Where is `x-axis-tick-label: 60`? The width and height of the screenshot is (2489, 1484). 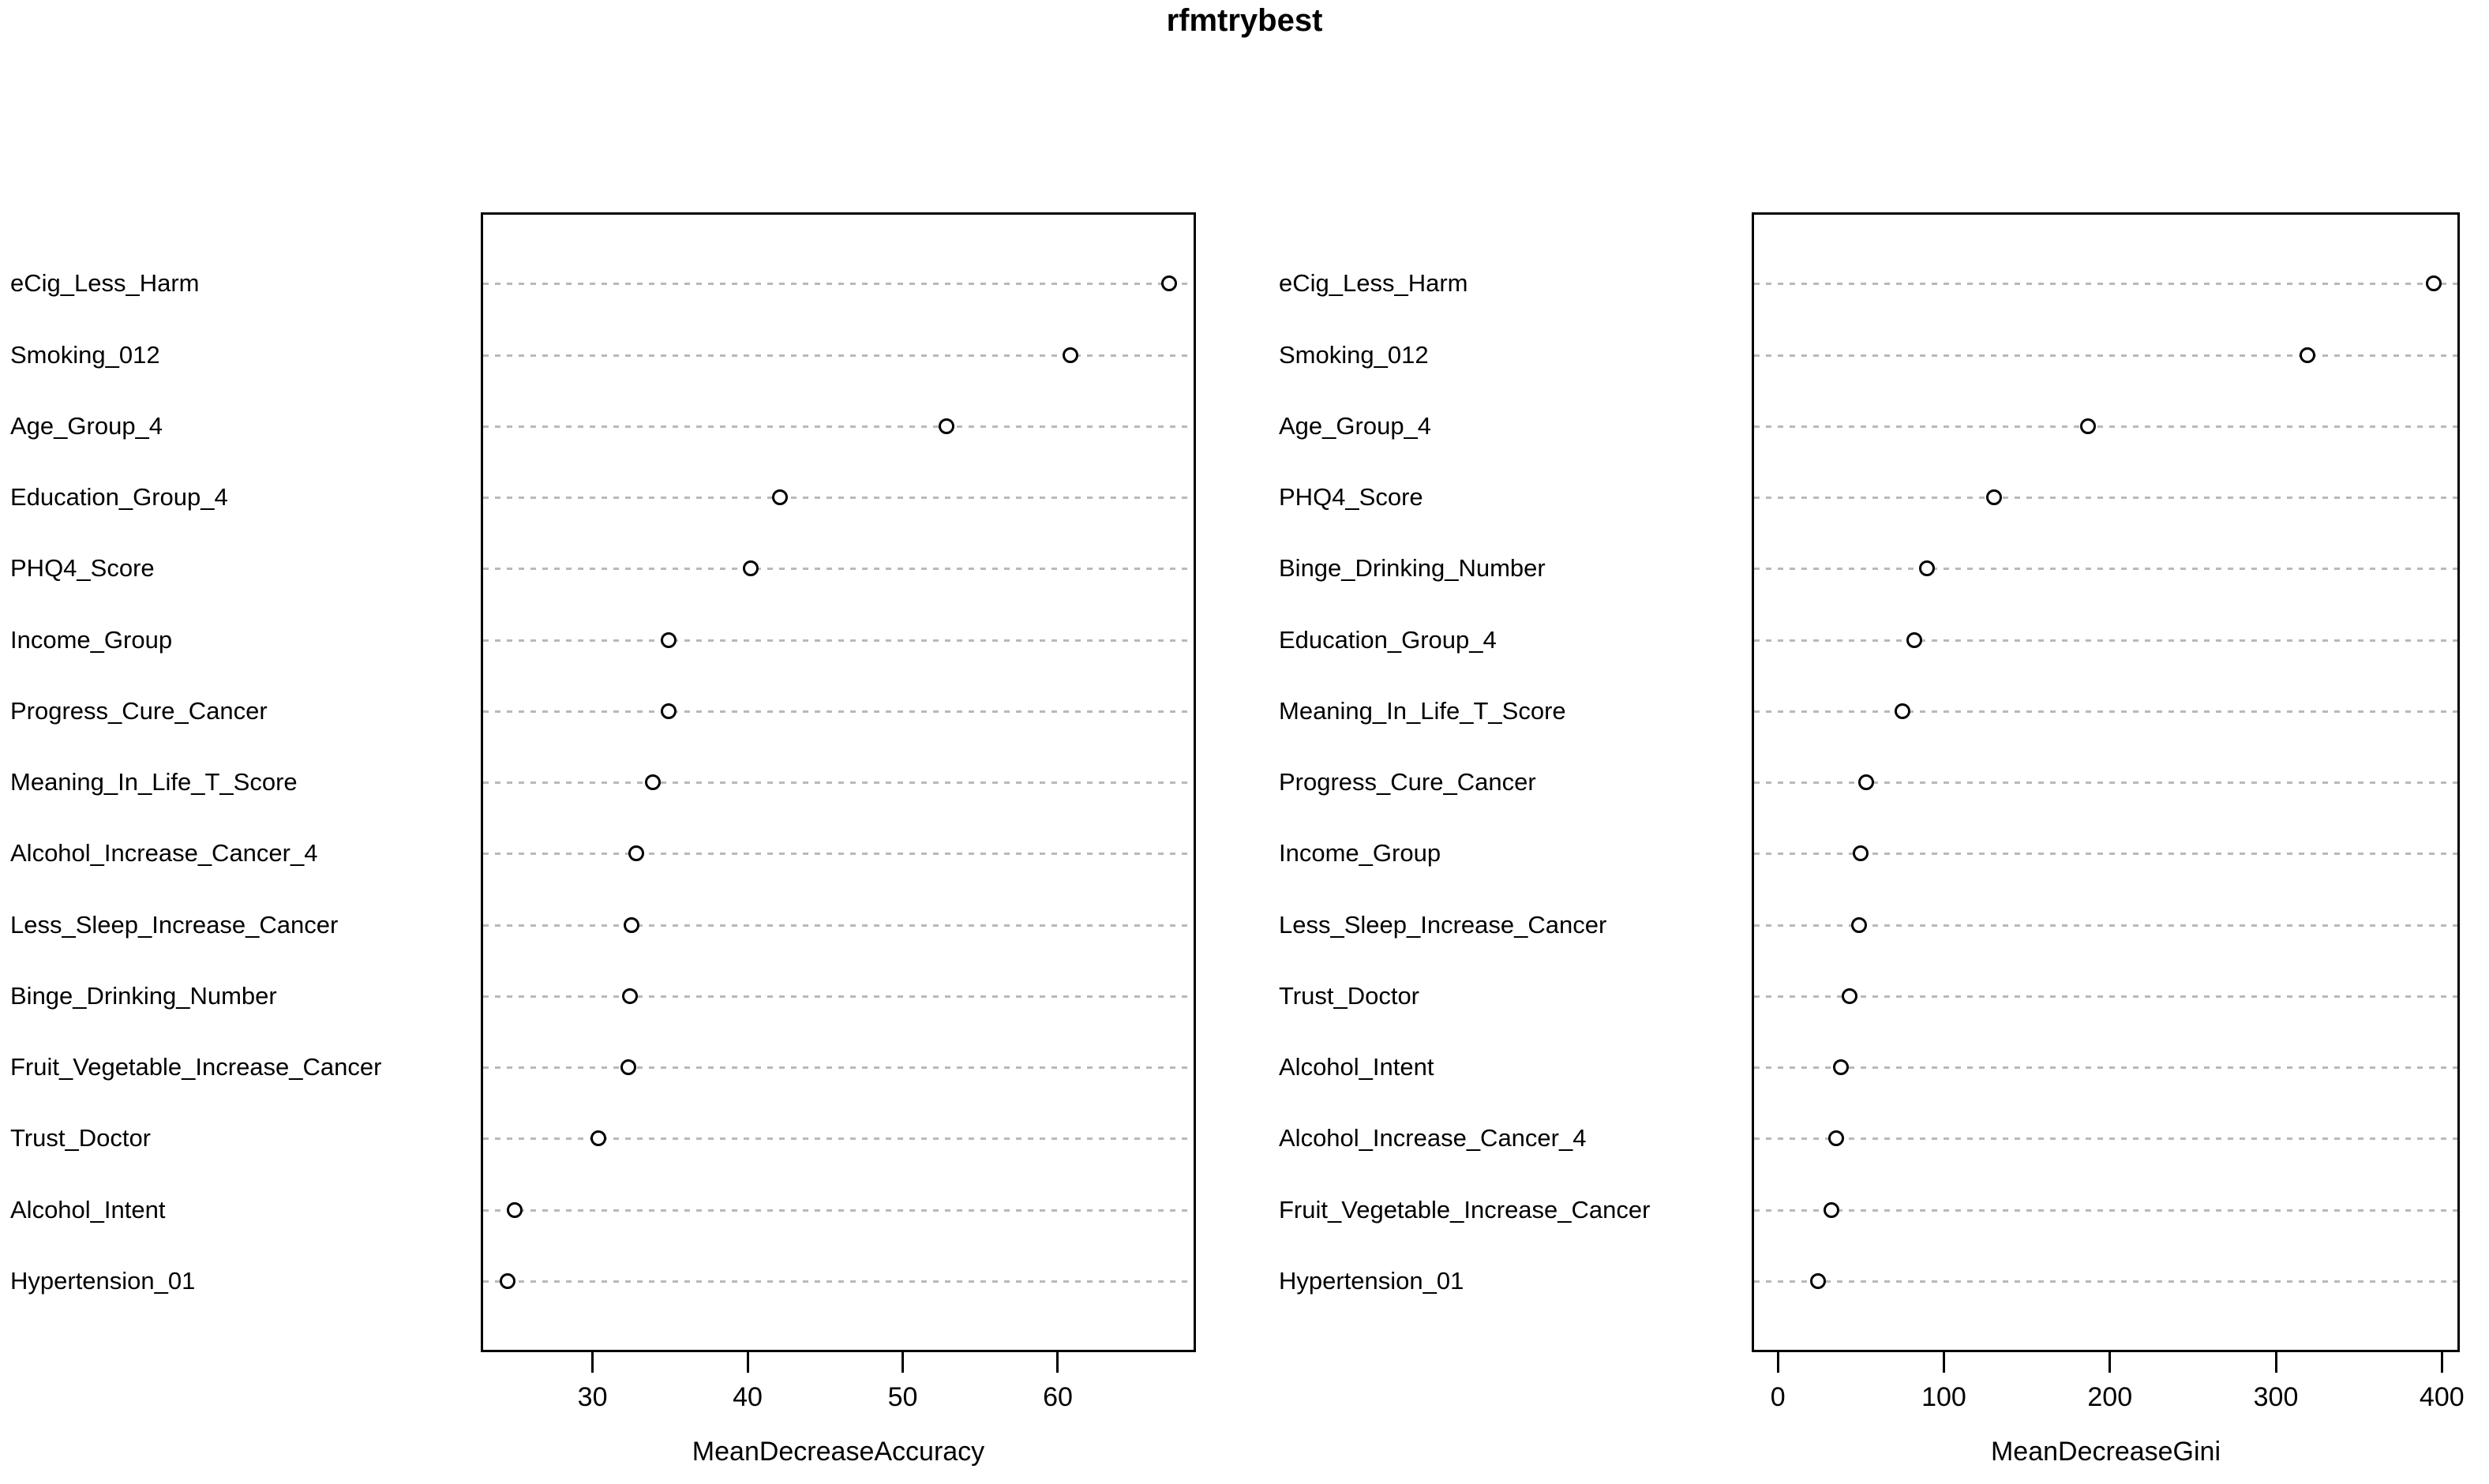
x-axis-tick-label: 60 is located at coordinates (1058, 1397).